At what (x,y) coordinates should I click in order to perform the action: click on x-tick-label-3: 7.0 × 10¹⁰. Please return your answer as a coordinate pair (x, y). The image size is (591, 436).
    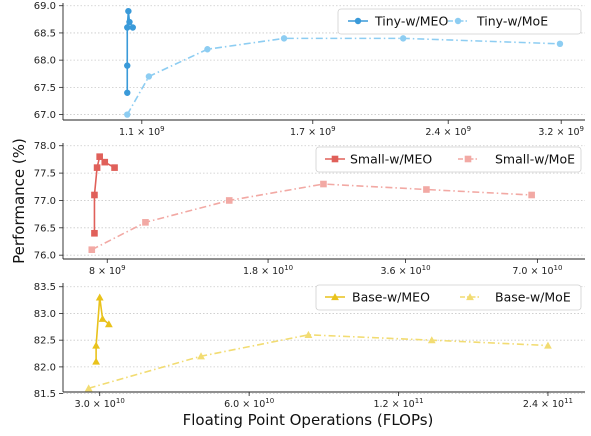
    Looking at the image, I should click on (537, 270).